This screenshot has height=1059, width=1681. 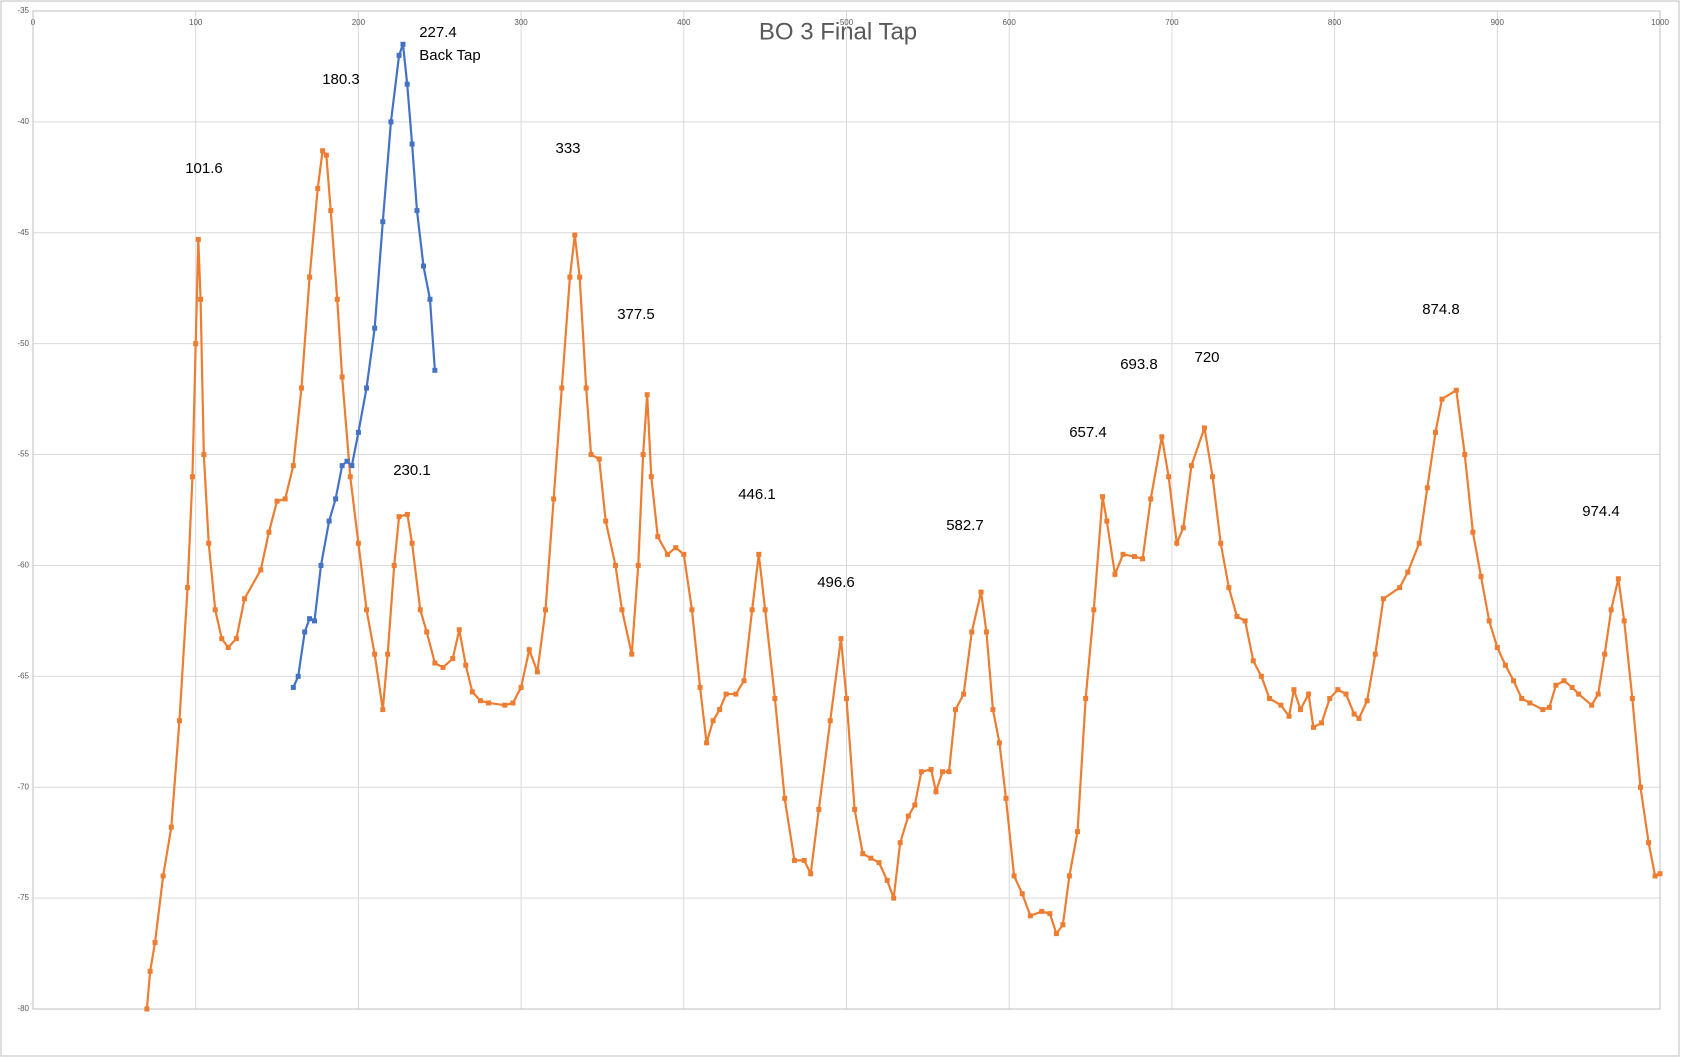 I want to click on x-tick-label: 400, so click(x=684, y=22).